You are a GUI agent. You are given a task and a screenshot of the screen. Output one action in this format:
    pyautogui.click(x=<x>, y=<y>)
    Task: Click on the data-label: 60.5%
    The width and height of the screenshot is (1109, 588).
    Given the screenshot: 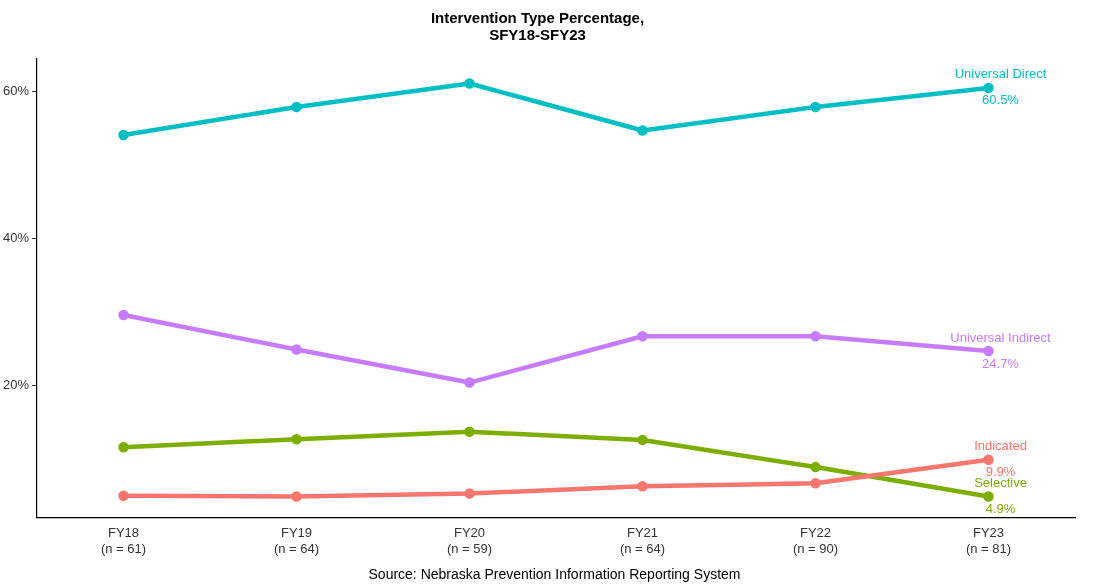 What is the action you would take?
    pyautogui.click(x=1001, y=100)
    